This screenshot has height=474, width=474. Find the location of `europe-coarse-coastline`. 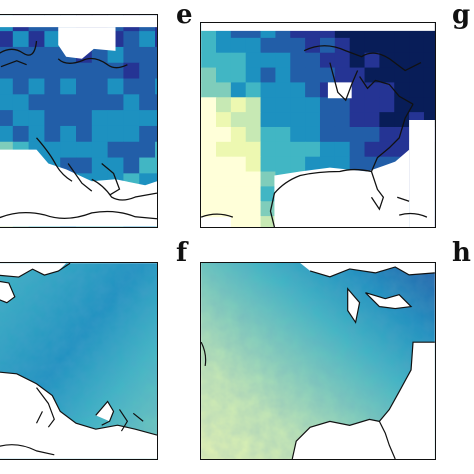

europe-coarse-coastline is located at coordinates (78, 130).